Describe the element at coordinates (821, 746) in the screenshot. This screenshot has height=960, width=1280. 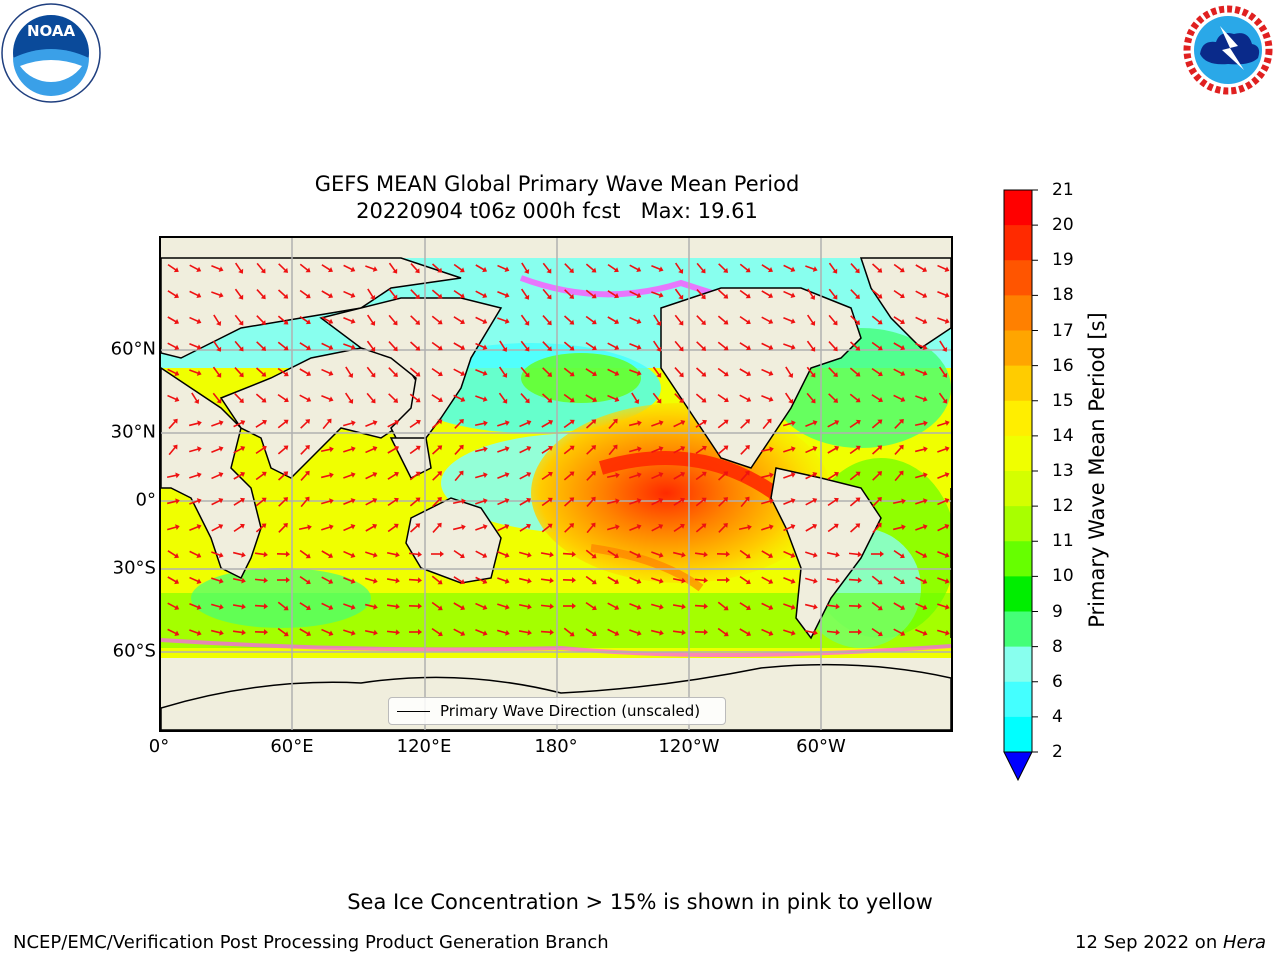
I see `x-tick-label: 60°W` at that location.